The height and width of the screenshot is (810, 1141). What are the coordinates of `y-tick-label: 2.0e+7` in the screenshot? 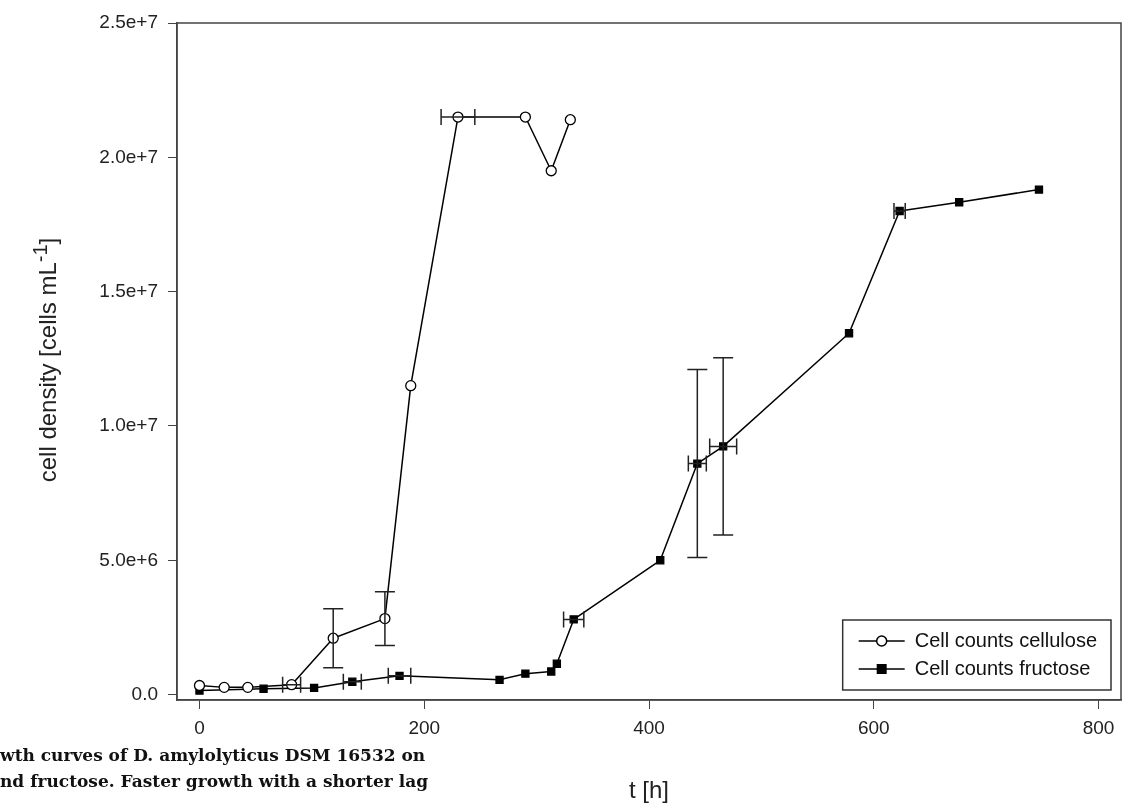 It's located at (128, 156).